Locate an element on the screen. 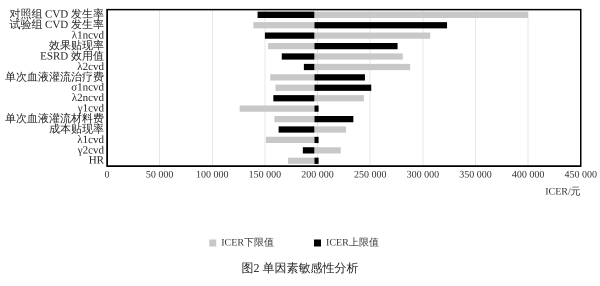 The height and width of the screenshot is (286, 600). y-tick-label: ESRD 效用值 is located at coordinates (72, 56).